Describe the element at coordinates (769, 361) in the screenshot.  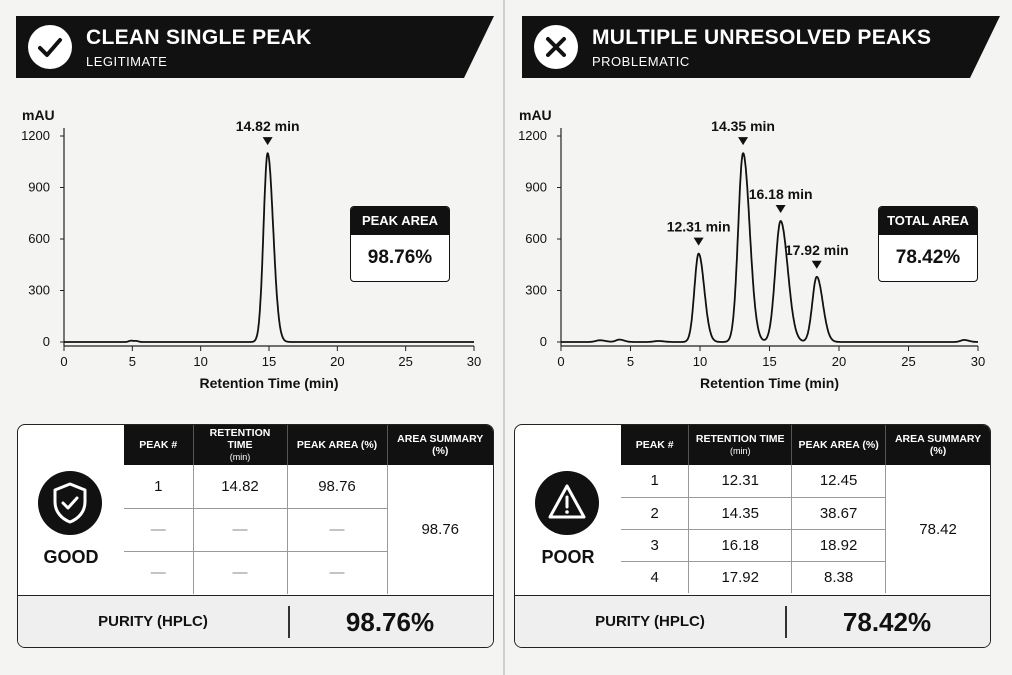
I see `x-tick-label: 15` at that location.